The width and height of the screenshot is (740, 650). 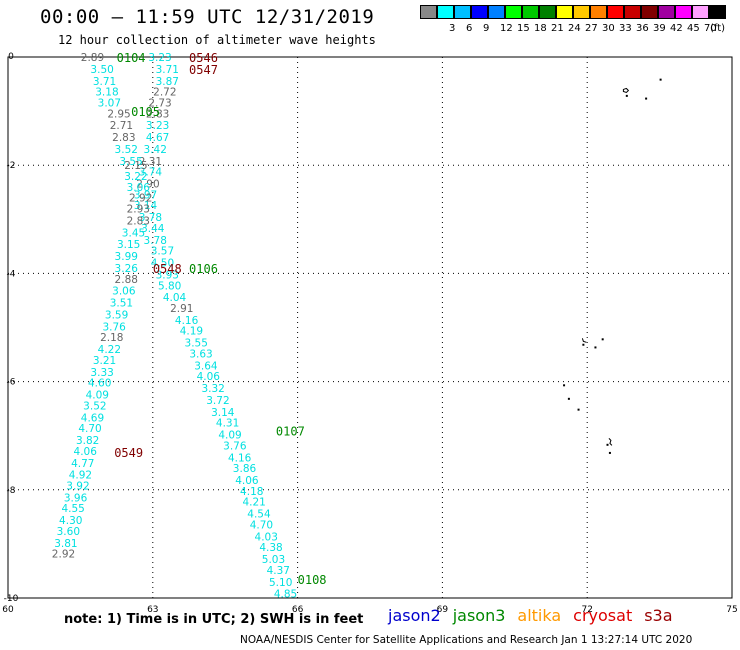 I want to click on legend-label: 36, so click(x=642, y=28).